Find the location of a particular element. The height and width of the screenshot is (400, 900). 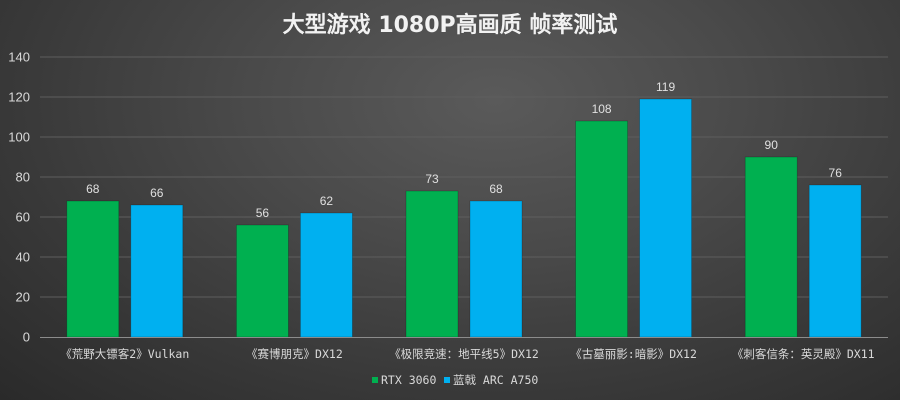

y-tick-label: 0 is located at coordinates (26, 337).